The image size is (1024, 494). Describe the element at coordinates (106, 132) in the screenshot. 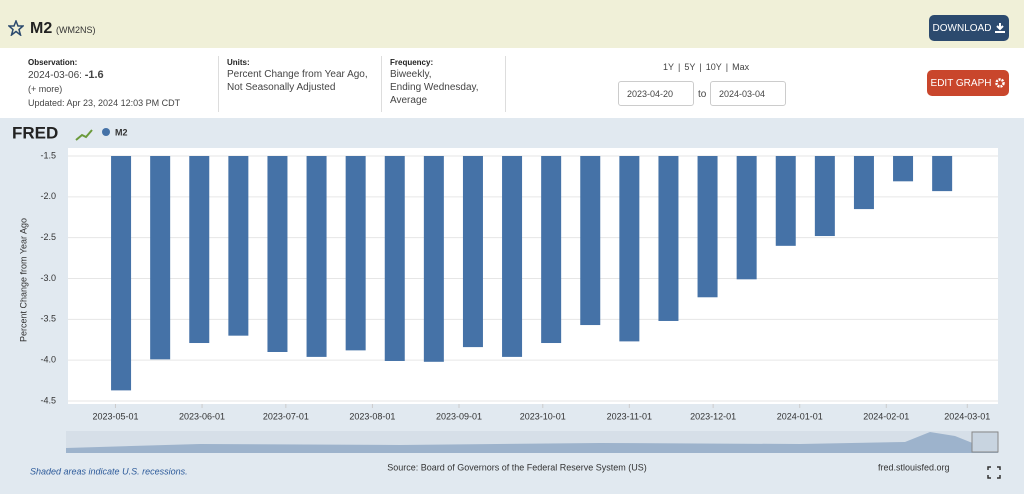

I see `legend-marker` at that location.